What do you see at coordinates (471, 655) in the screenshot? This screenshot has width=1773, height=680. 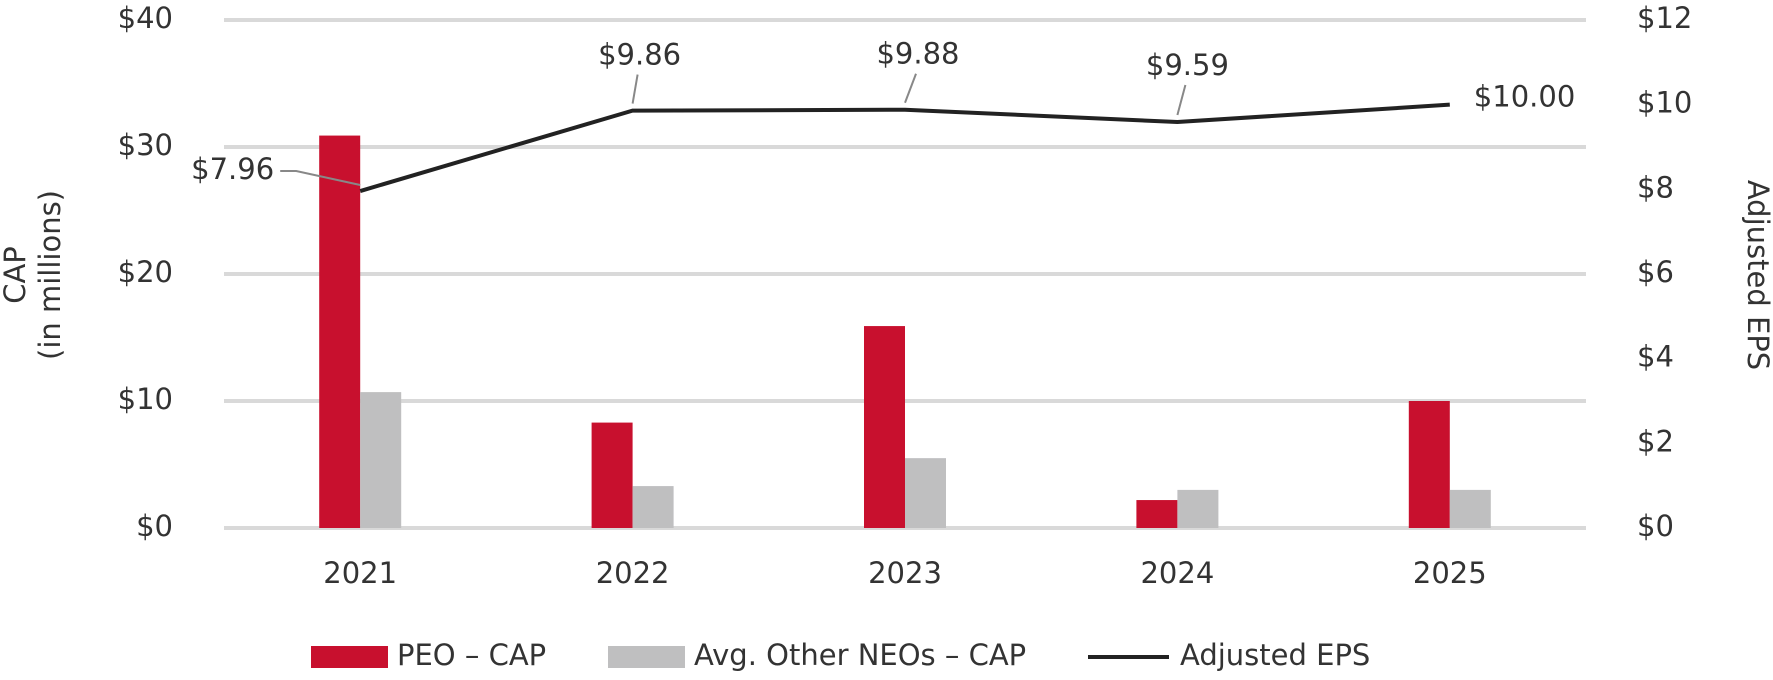 I see `legend-label: PEO – CAP` at bounding box center [471, 655].